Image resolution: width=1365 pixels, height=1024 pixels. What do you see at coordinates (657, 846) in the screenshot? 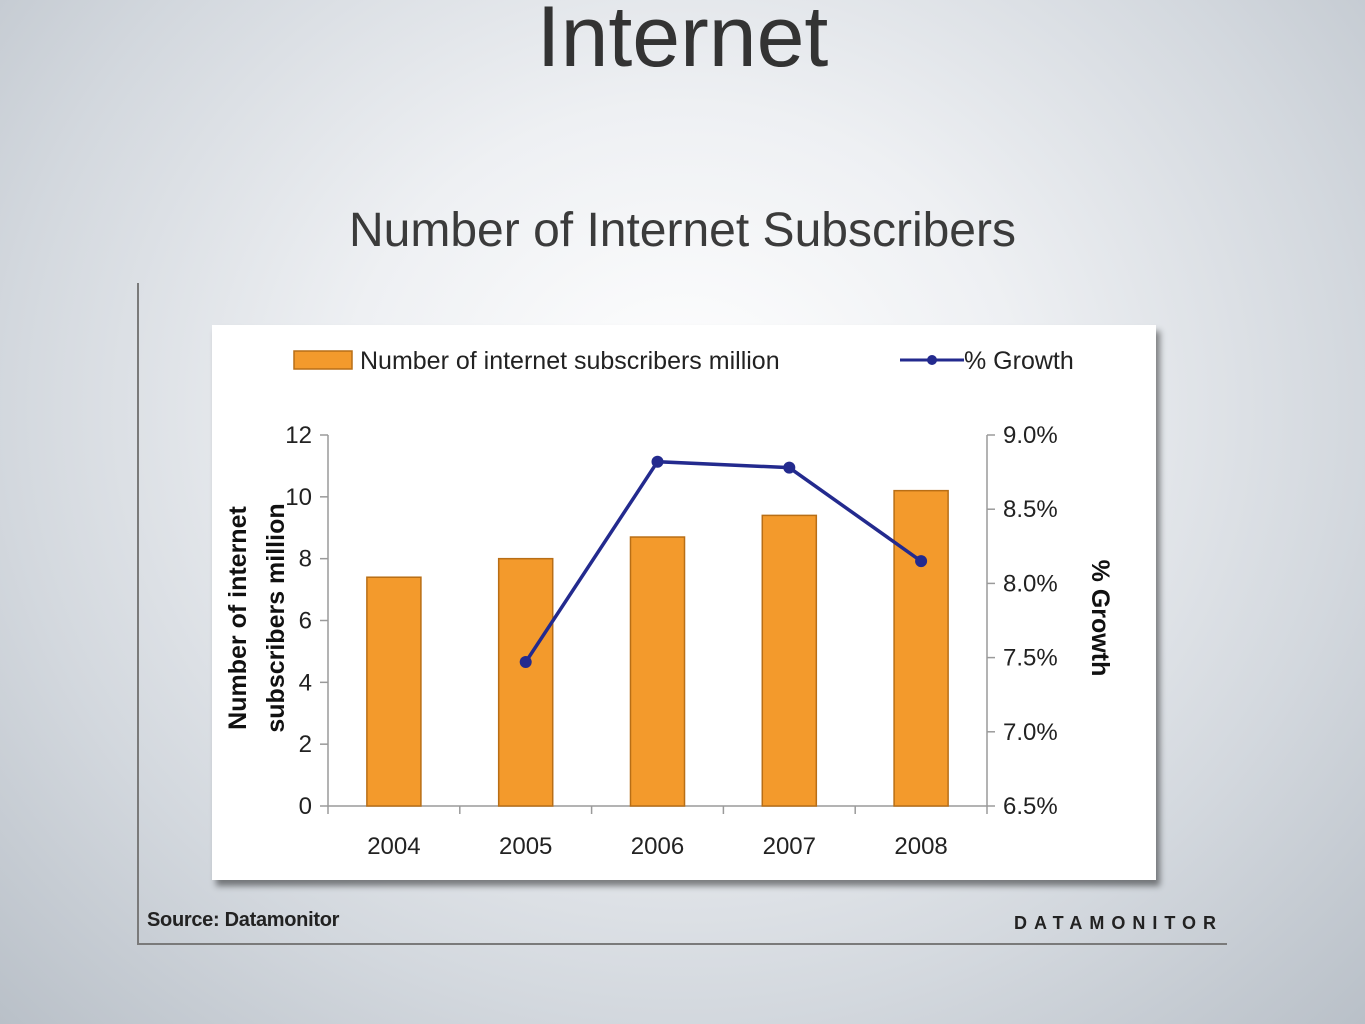
I see `x-tick-label: 2006` at bounding box center [657, 846].